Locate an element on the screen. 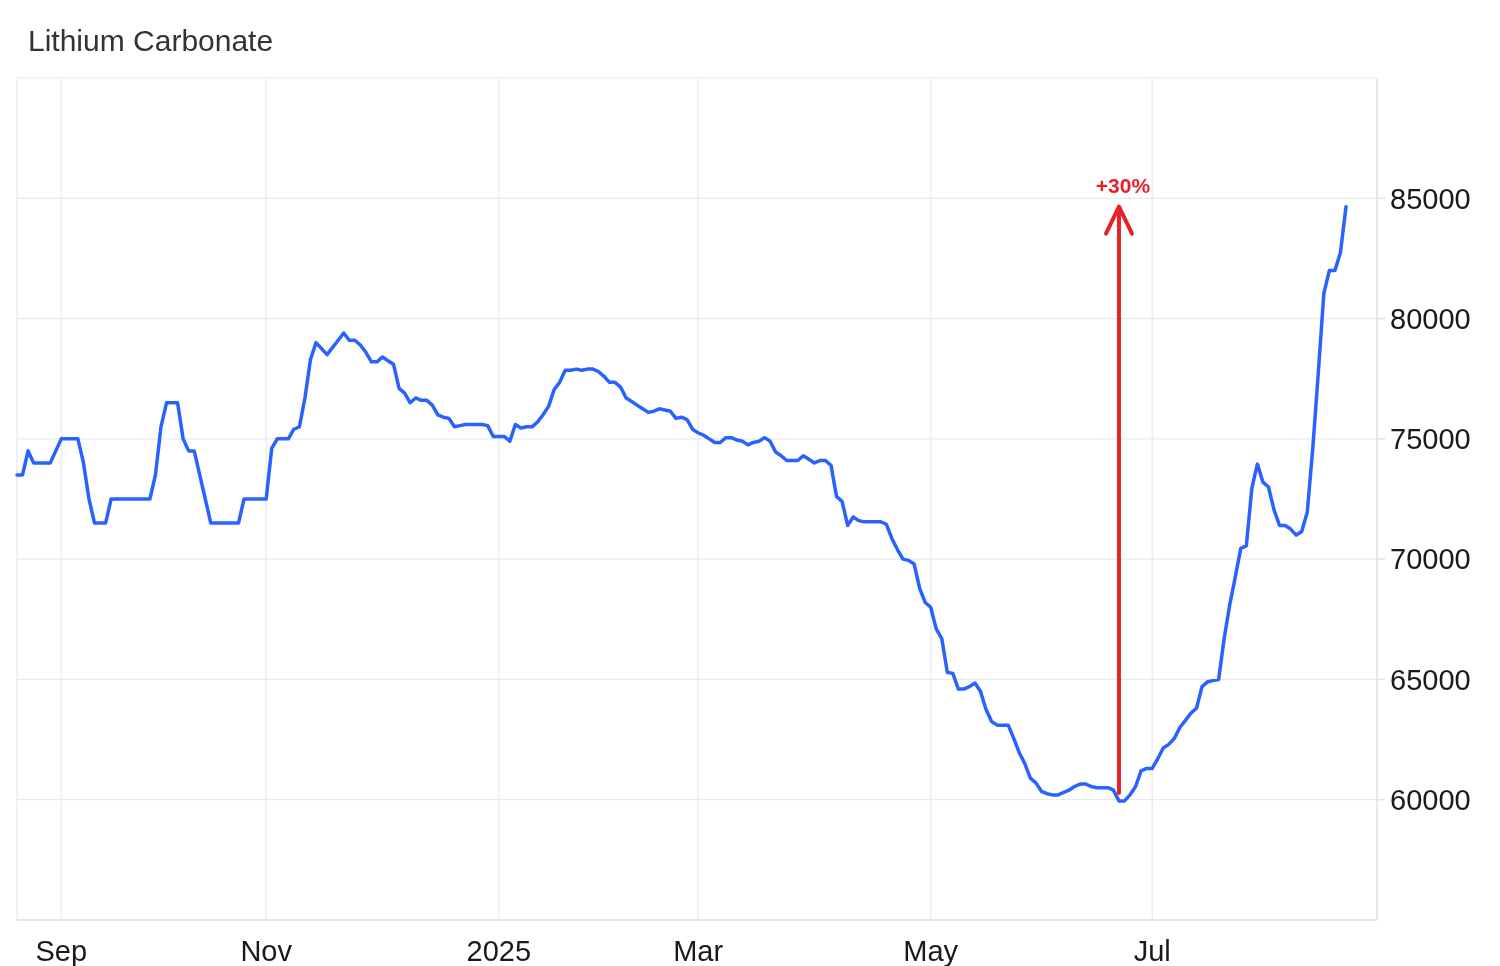 The height and width of the screenshot is (966, 1500). x-tick-label: Sep is located at coordinates (61, 950).